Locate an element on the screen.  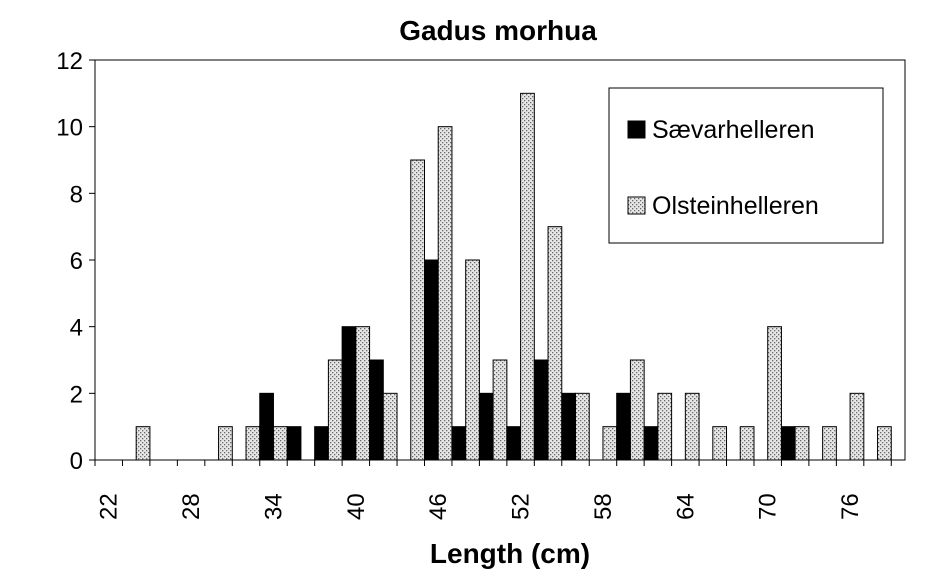
chart-title: Gadus morhua is located at coordinates (498, 30).